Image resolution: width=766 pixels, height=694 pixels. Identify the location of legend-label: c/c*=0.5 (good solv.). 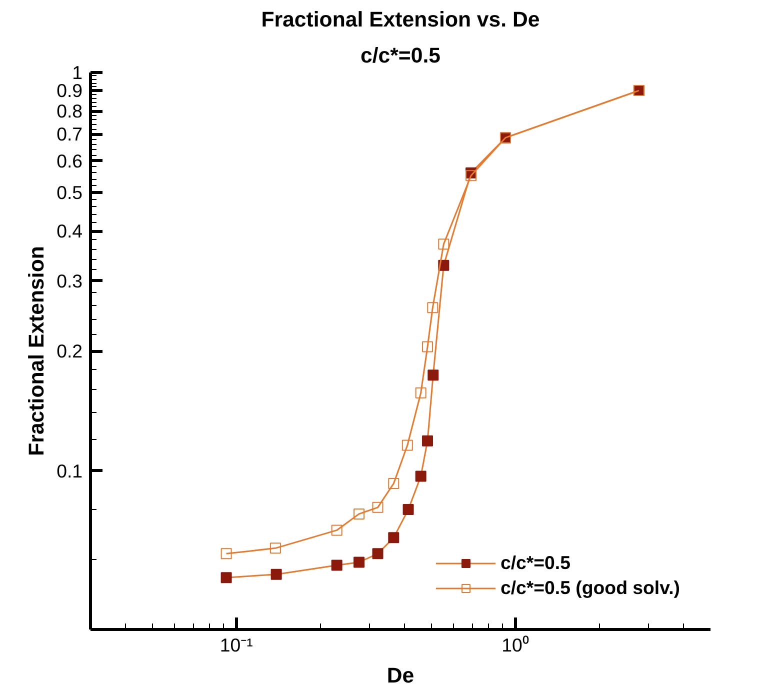
(590, 588).